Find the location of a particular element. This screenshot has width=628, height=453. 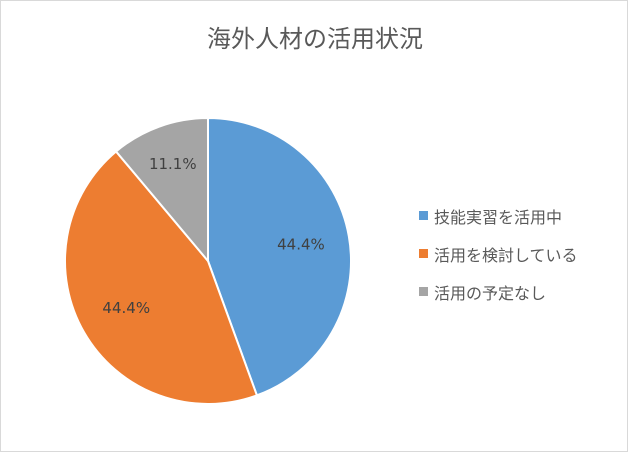

data-label-considering: 44.4% is located at coordinates (126, 308).